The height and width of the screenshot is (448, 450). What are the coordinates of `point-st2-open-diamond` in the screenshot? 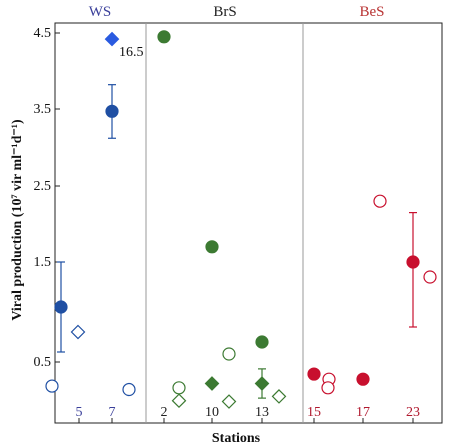 It's located at (179, 401).